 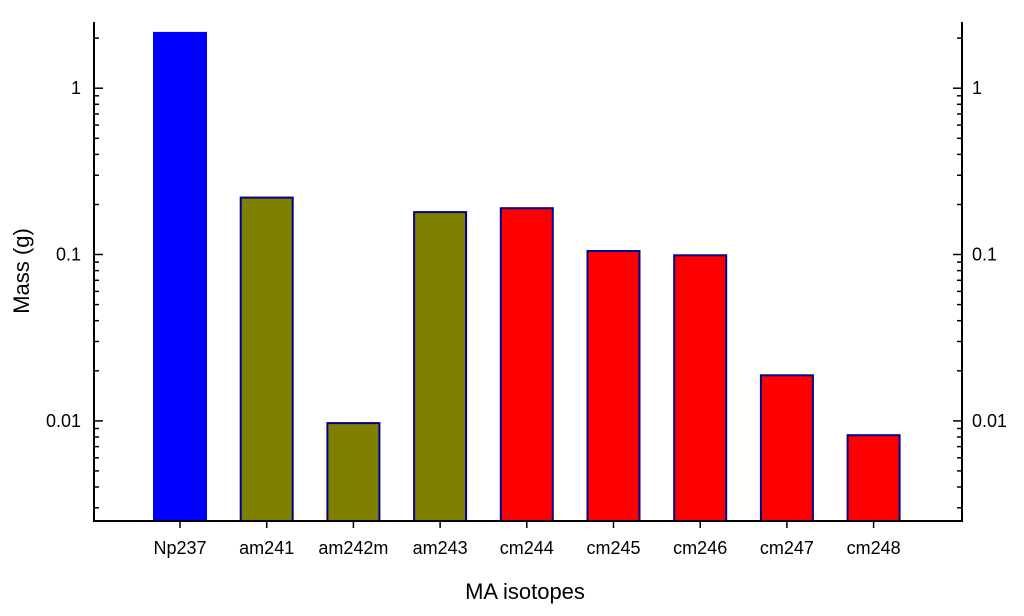 I want to click on x-tick-label: cm245, so click(x=613, y=548).